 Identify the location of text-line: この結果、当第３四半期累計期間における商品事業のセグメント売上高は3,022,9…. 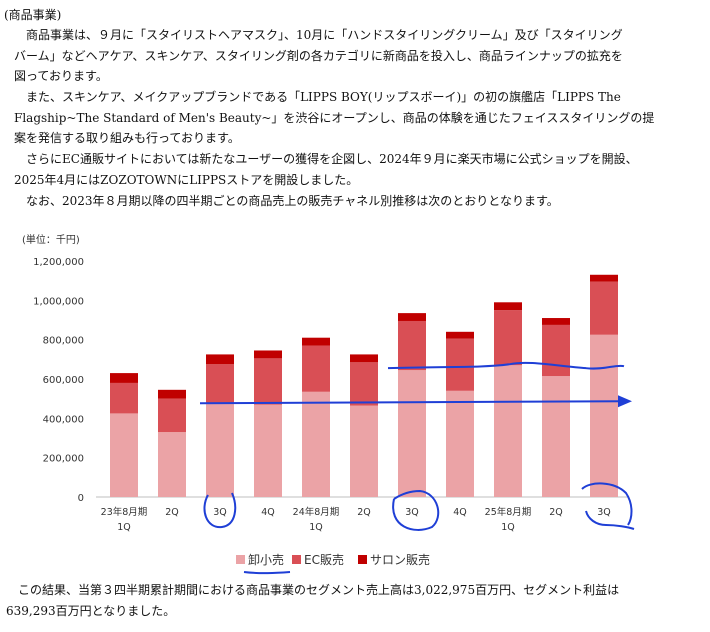
(319, 590).